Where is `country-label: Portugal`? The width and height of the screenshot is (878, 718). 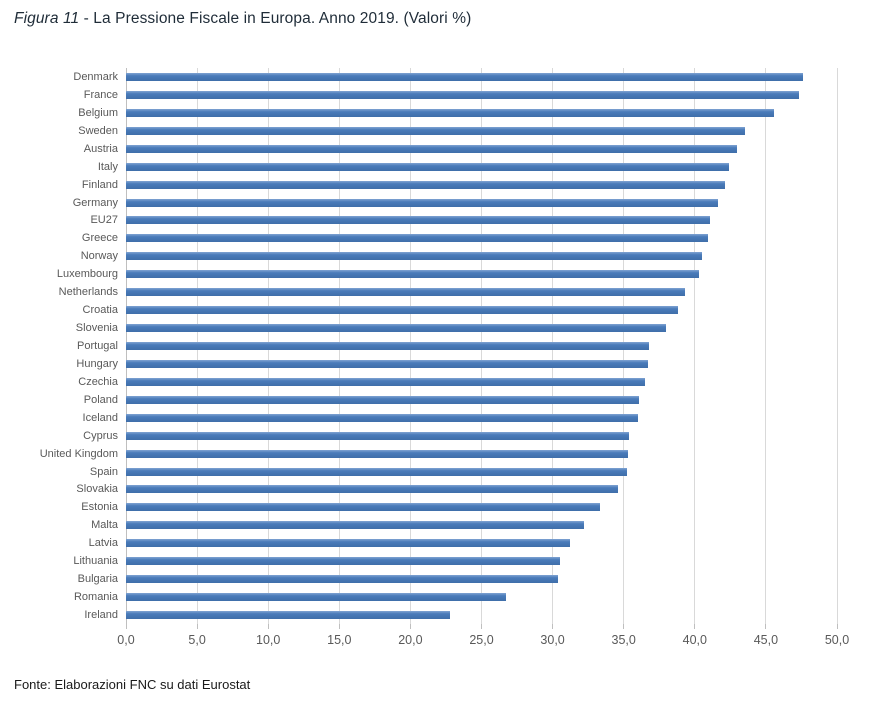
country-label: Portugal is located at coordinates (97, 346).